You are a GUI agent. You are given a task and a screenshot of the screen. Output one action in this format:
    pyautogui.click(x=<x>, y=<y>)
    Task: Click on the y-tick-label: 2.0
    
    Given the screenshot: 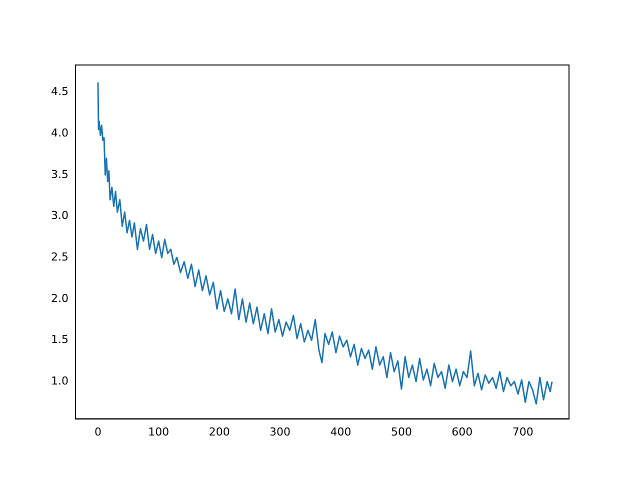 What is the action you would take?
    pyautogui.click(x=59, y=298)
    